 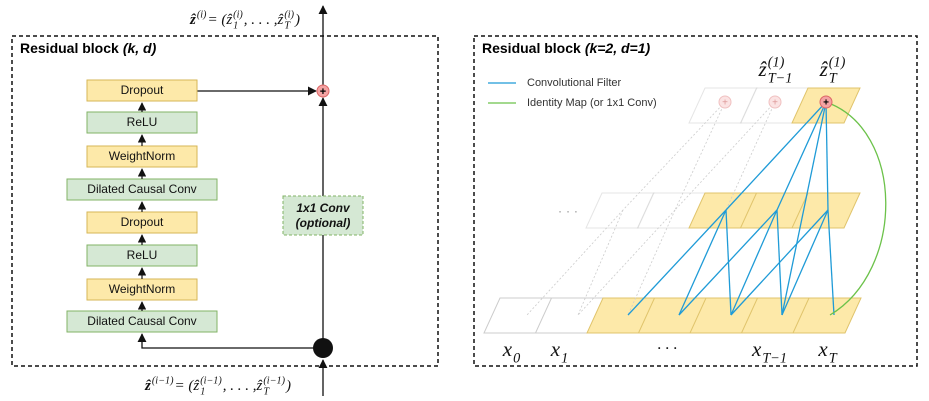 I want to click on right-title: Residual block (k=2, d=1), so click(x=566, y=48).